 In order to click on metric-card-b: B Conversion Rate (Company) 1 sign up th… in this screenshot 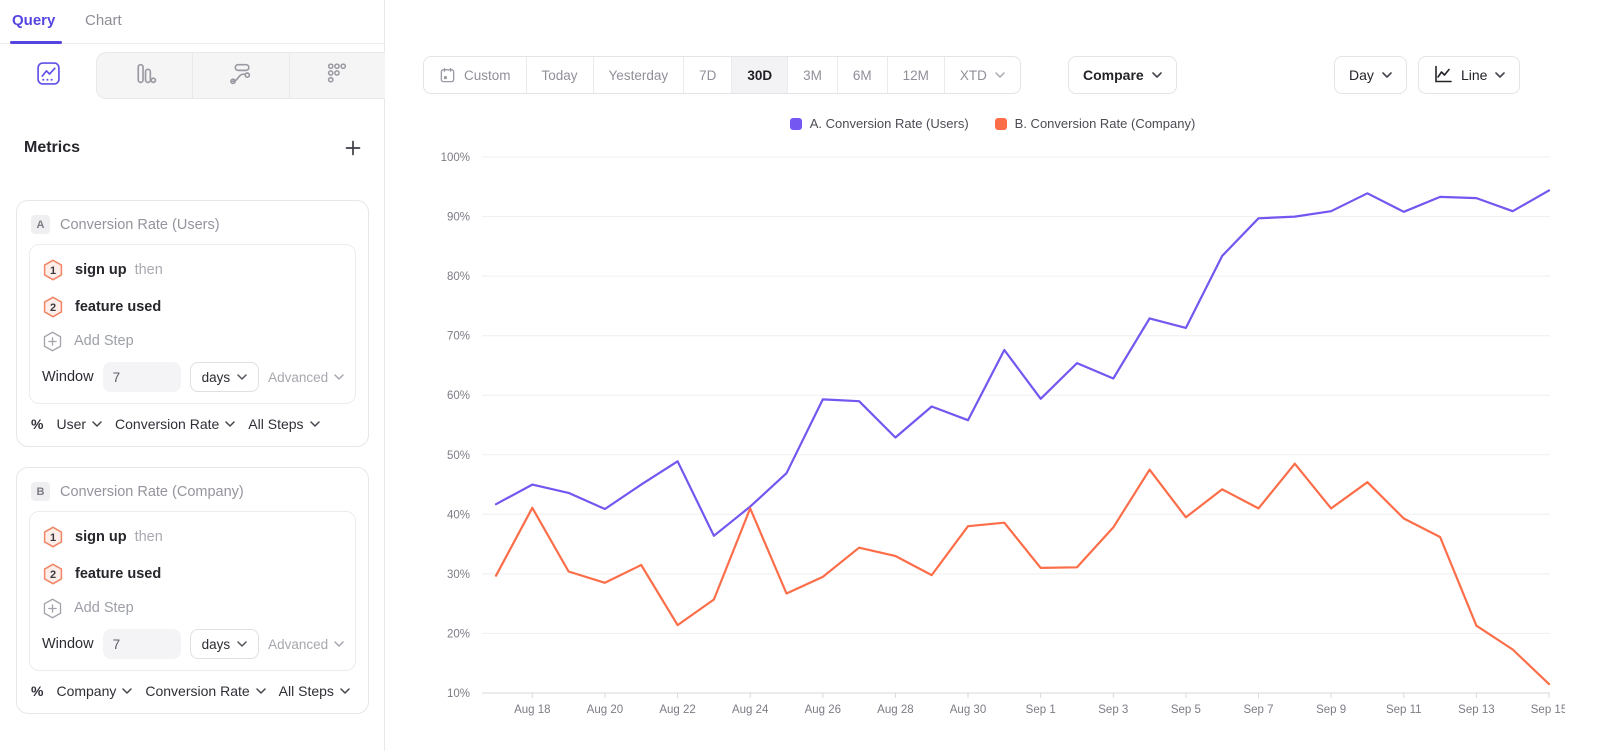, I will do `click(192, 590)`.